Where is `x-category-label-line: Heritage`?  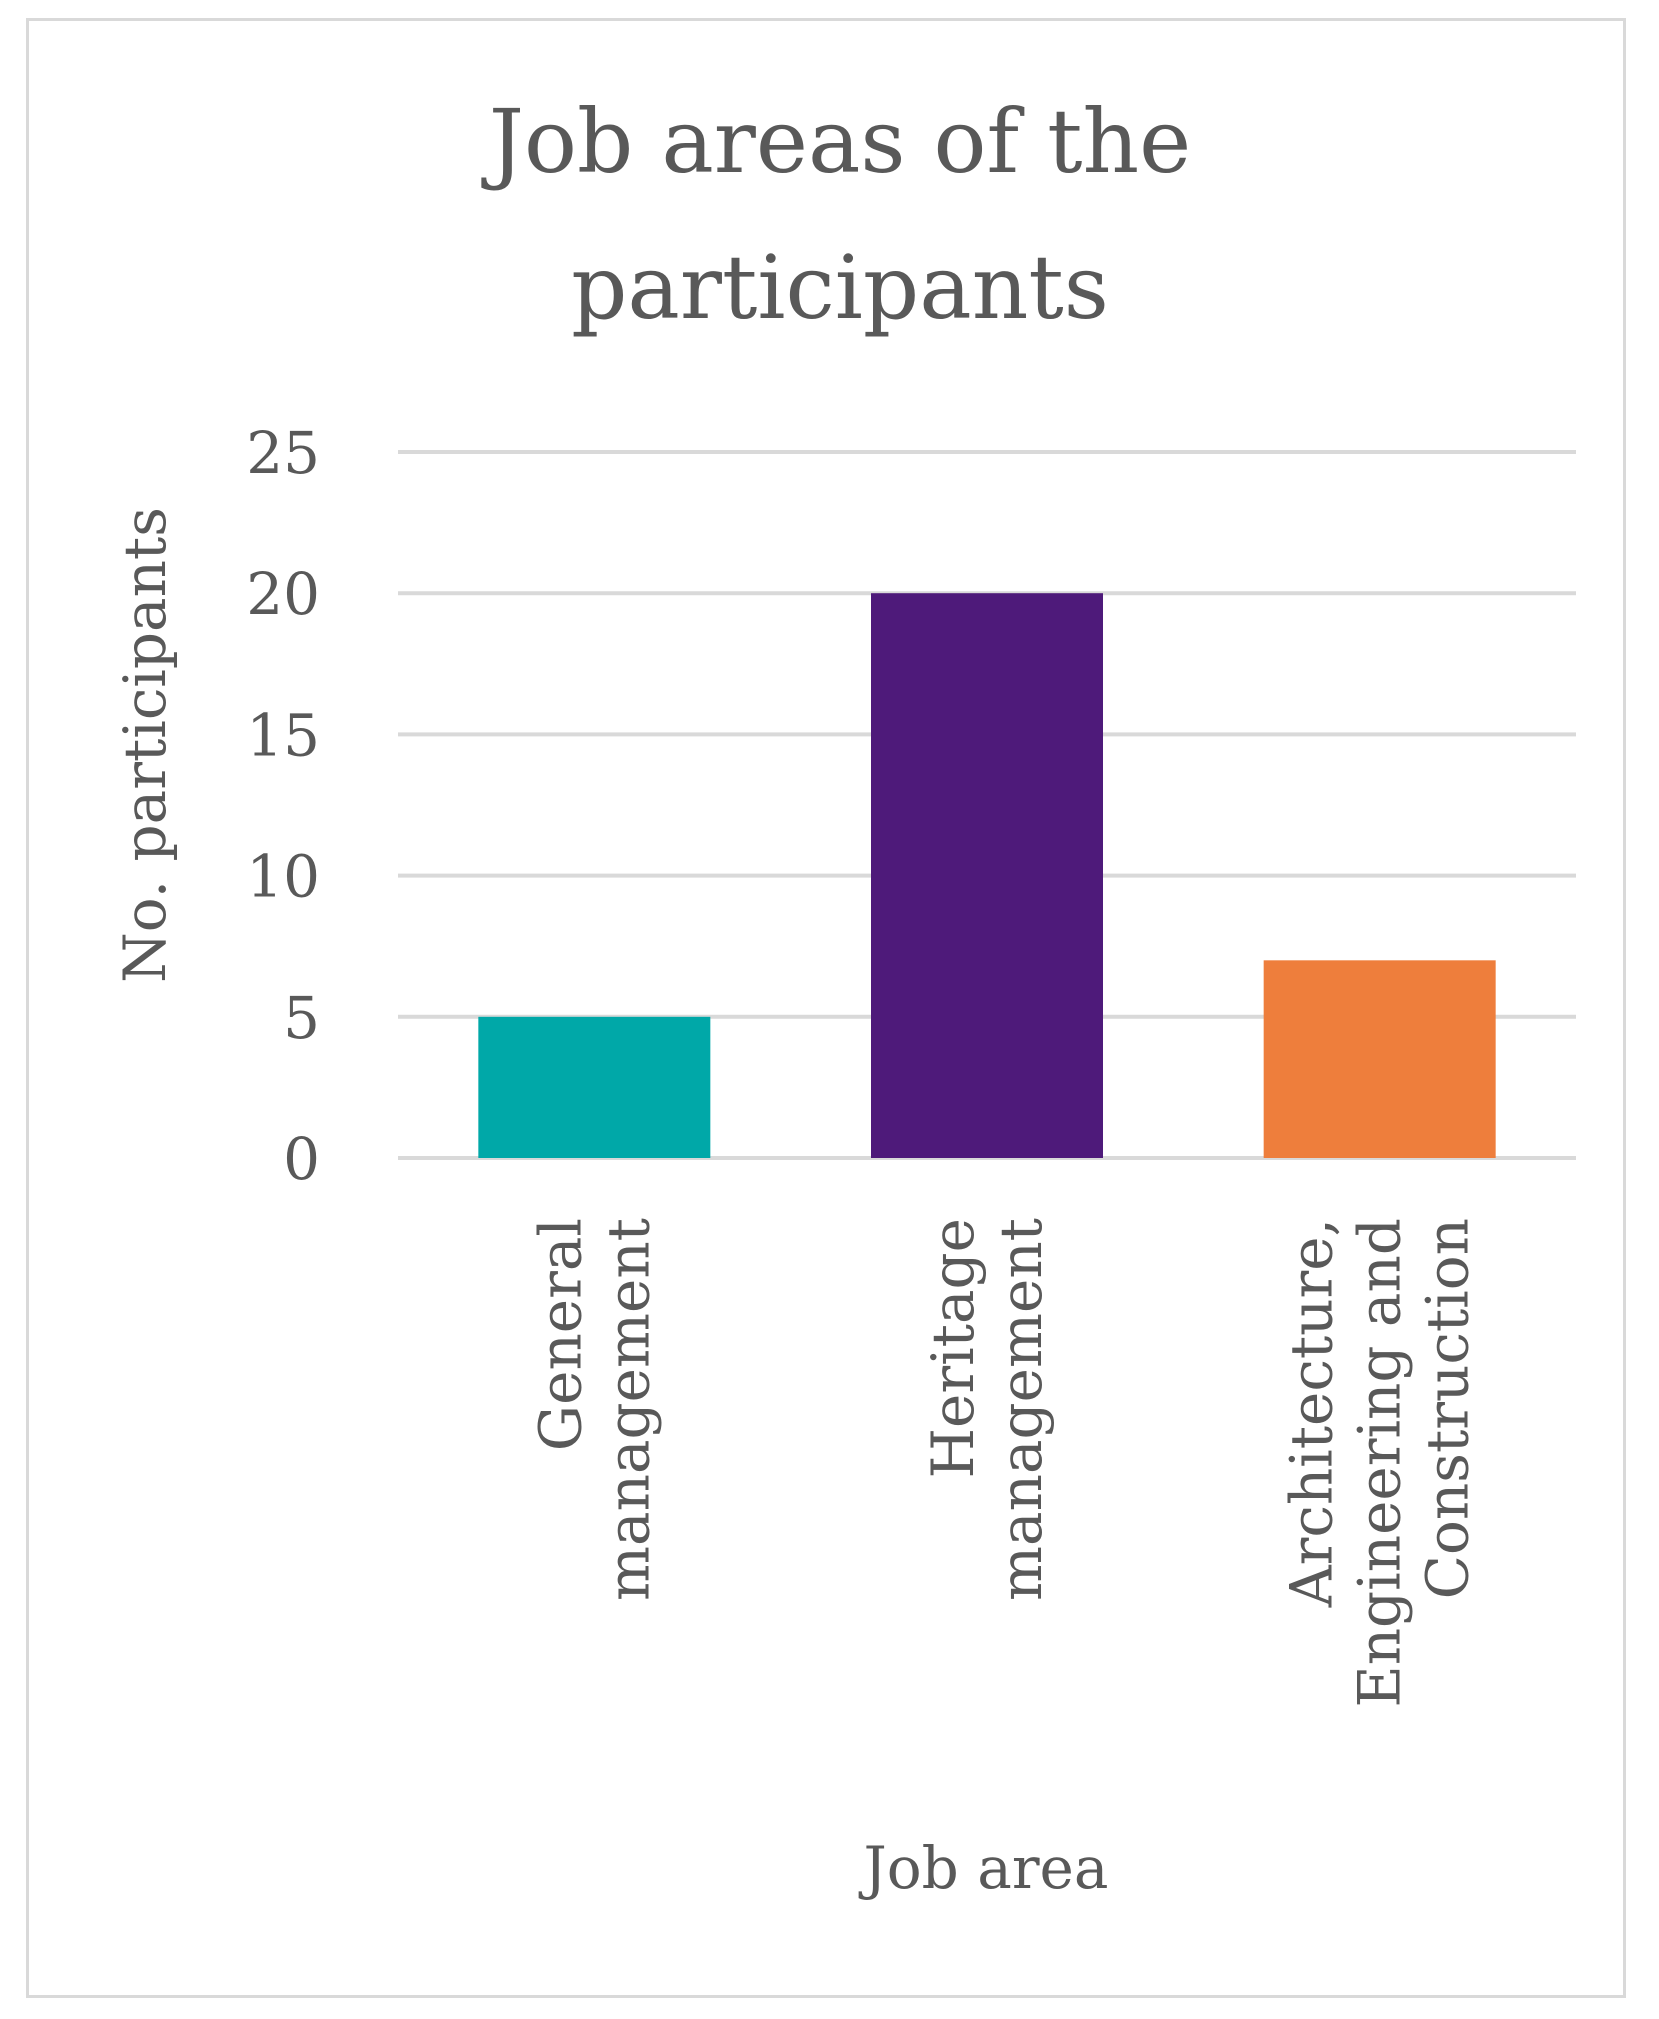
x-category-label-line: Heritage is located at coordinates (953, 1348).